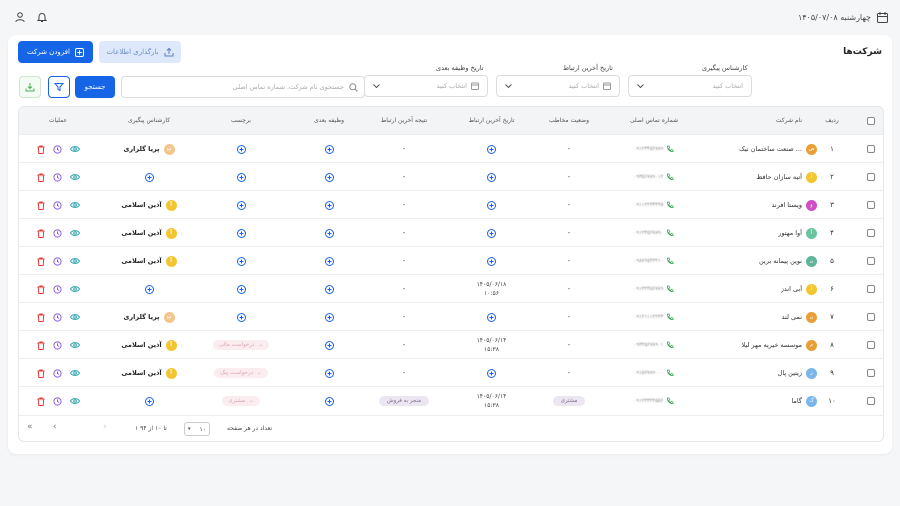 The width and height of the screenshot is (900, 506). What do you see at coordinates (42, 17) in the screenshot?
I see `bell-icon` at bounding box center [42, 17].